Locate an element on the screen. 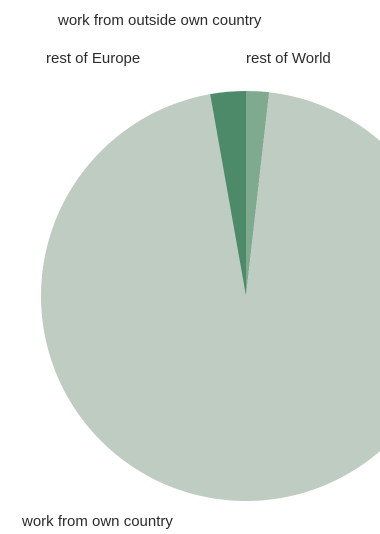  label-rest-of-world: rest of World is located at coordinates (288, 58).